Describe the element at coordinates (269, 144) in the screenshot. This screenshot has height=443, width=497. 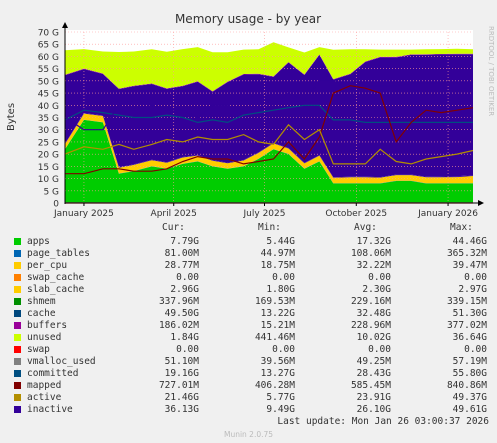
I see `line-active` at that location.